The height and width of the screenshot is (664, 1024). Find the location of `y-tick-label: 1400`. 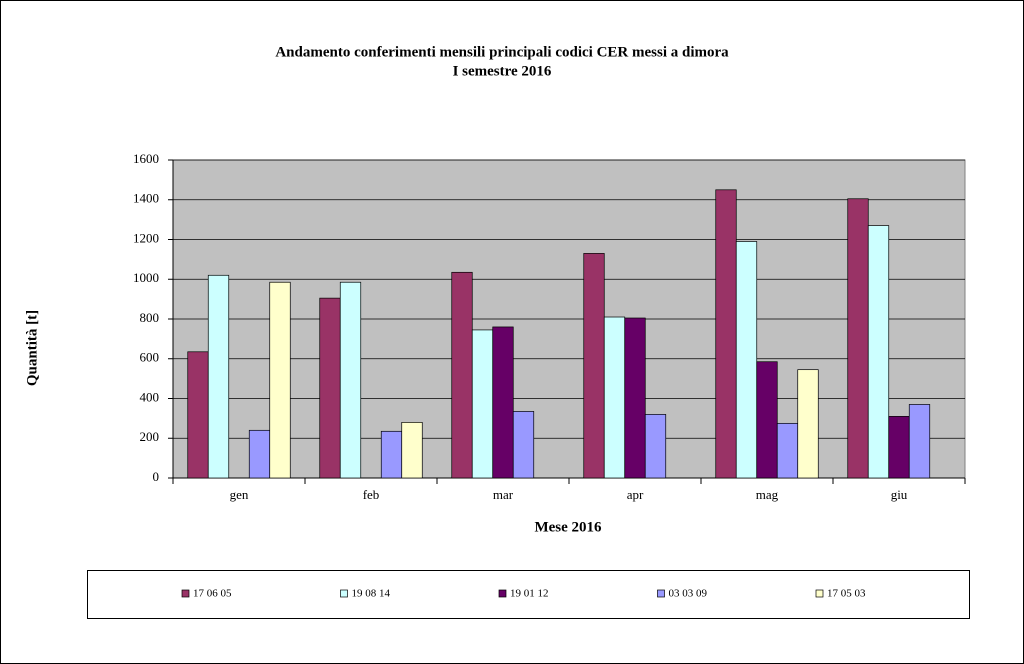

y-tick-label: 1400 is located at coordinates (146, 198).